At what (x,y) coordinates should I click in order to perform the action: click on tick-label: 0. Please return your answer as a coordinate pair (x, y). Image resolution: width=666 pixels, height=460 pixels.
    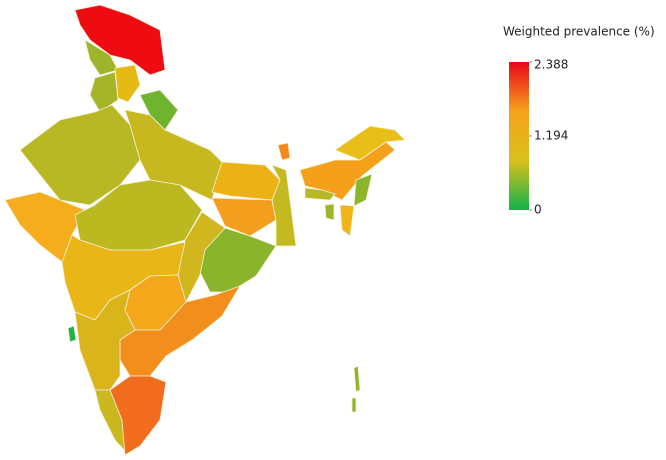
    Looking at the image, I should click on (538, 210).